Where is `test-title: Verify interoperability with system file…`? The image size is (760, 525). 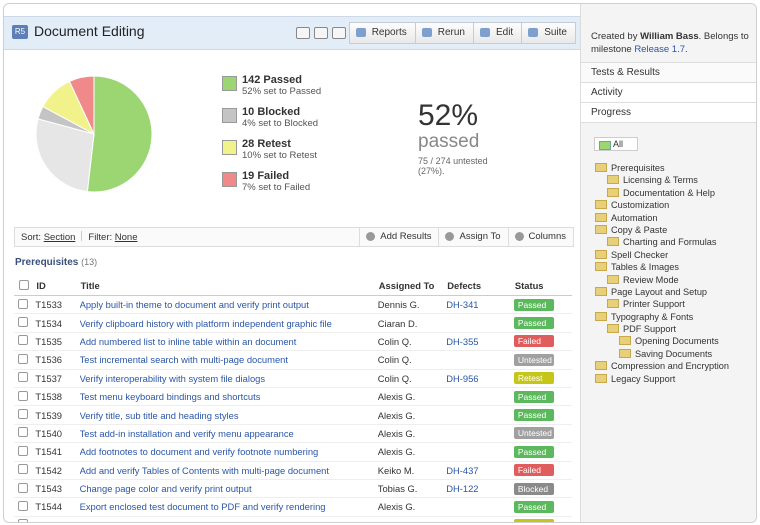
test-title: Verify interoperability with system file… is located at coordinates (172, 378).